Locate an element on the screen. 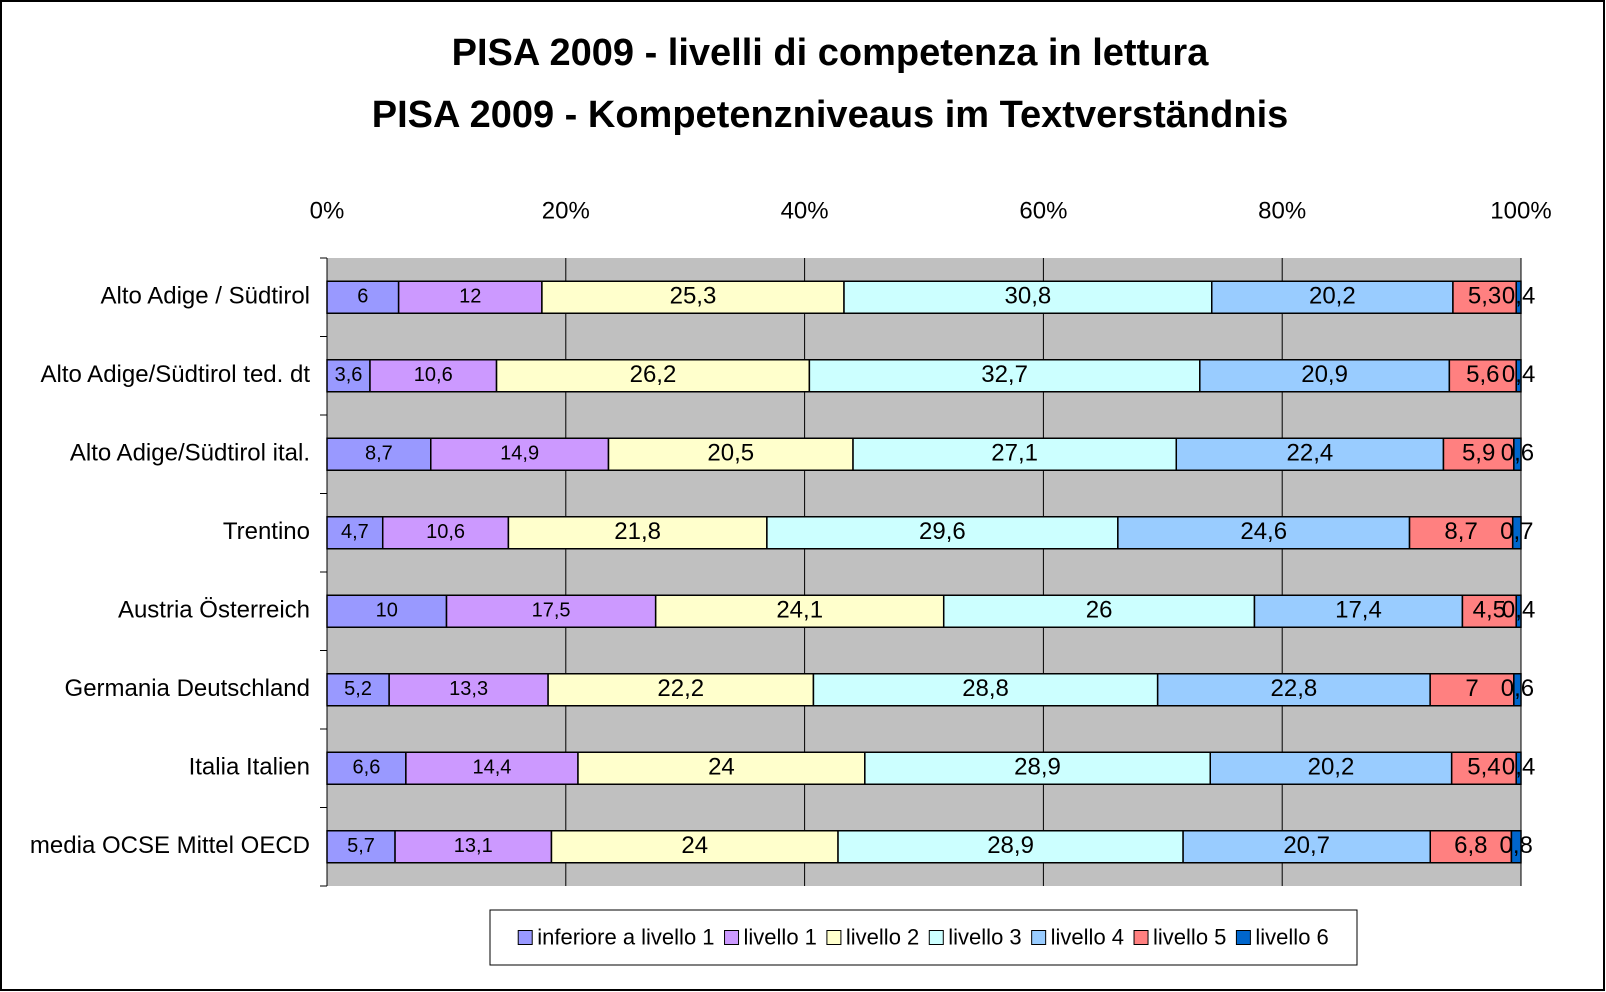 This screenshot has width=1606, height=992. data-label: 0,6 is located at coordinates (1517, 453).